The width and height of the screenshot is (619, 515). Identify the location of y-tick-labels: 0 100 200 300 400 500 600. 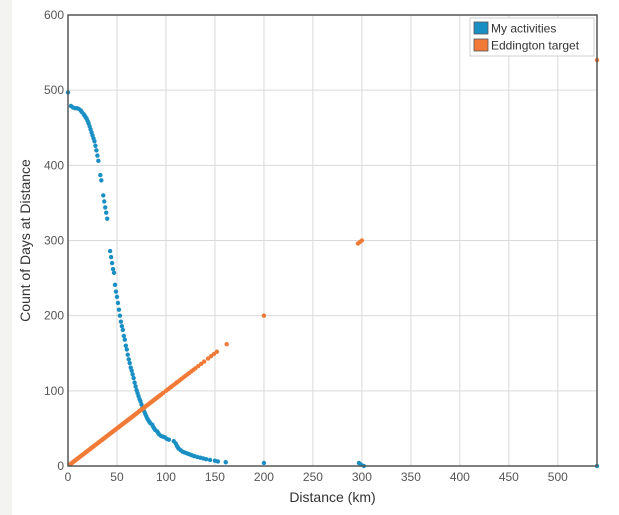
(54, 240).